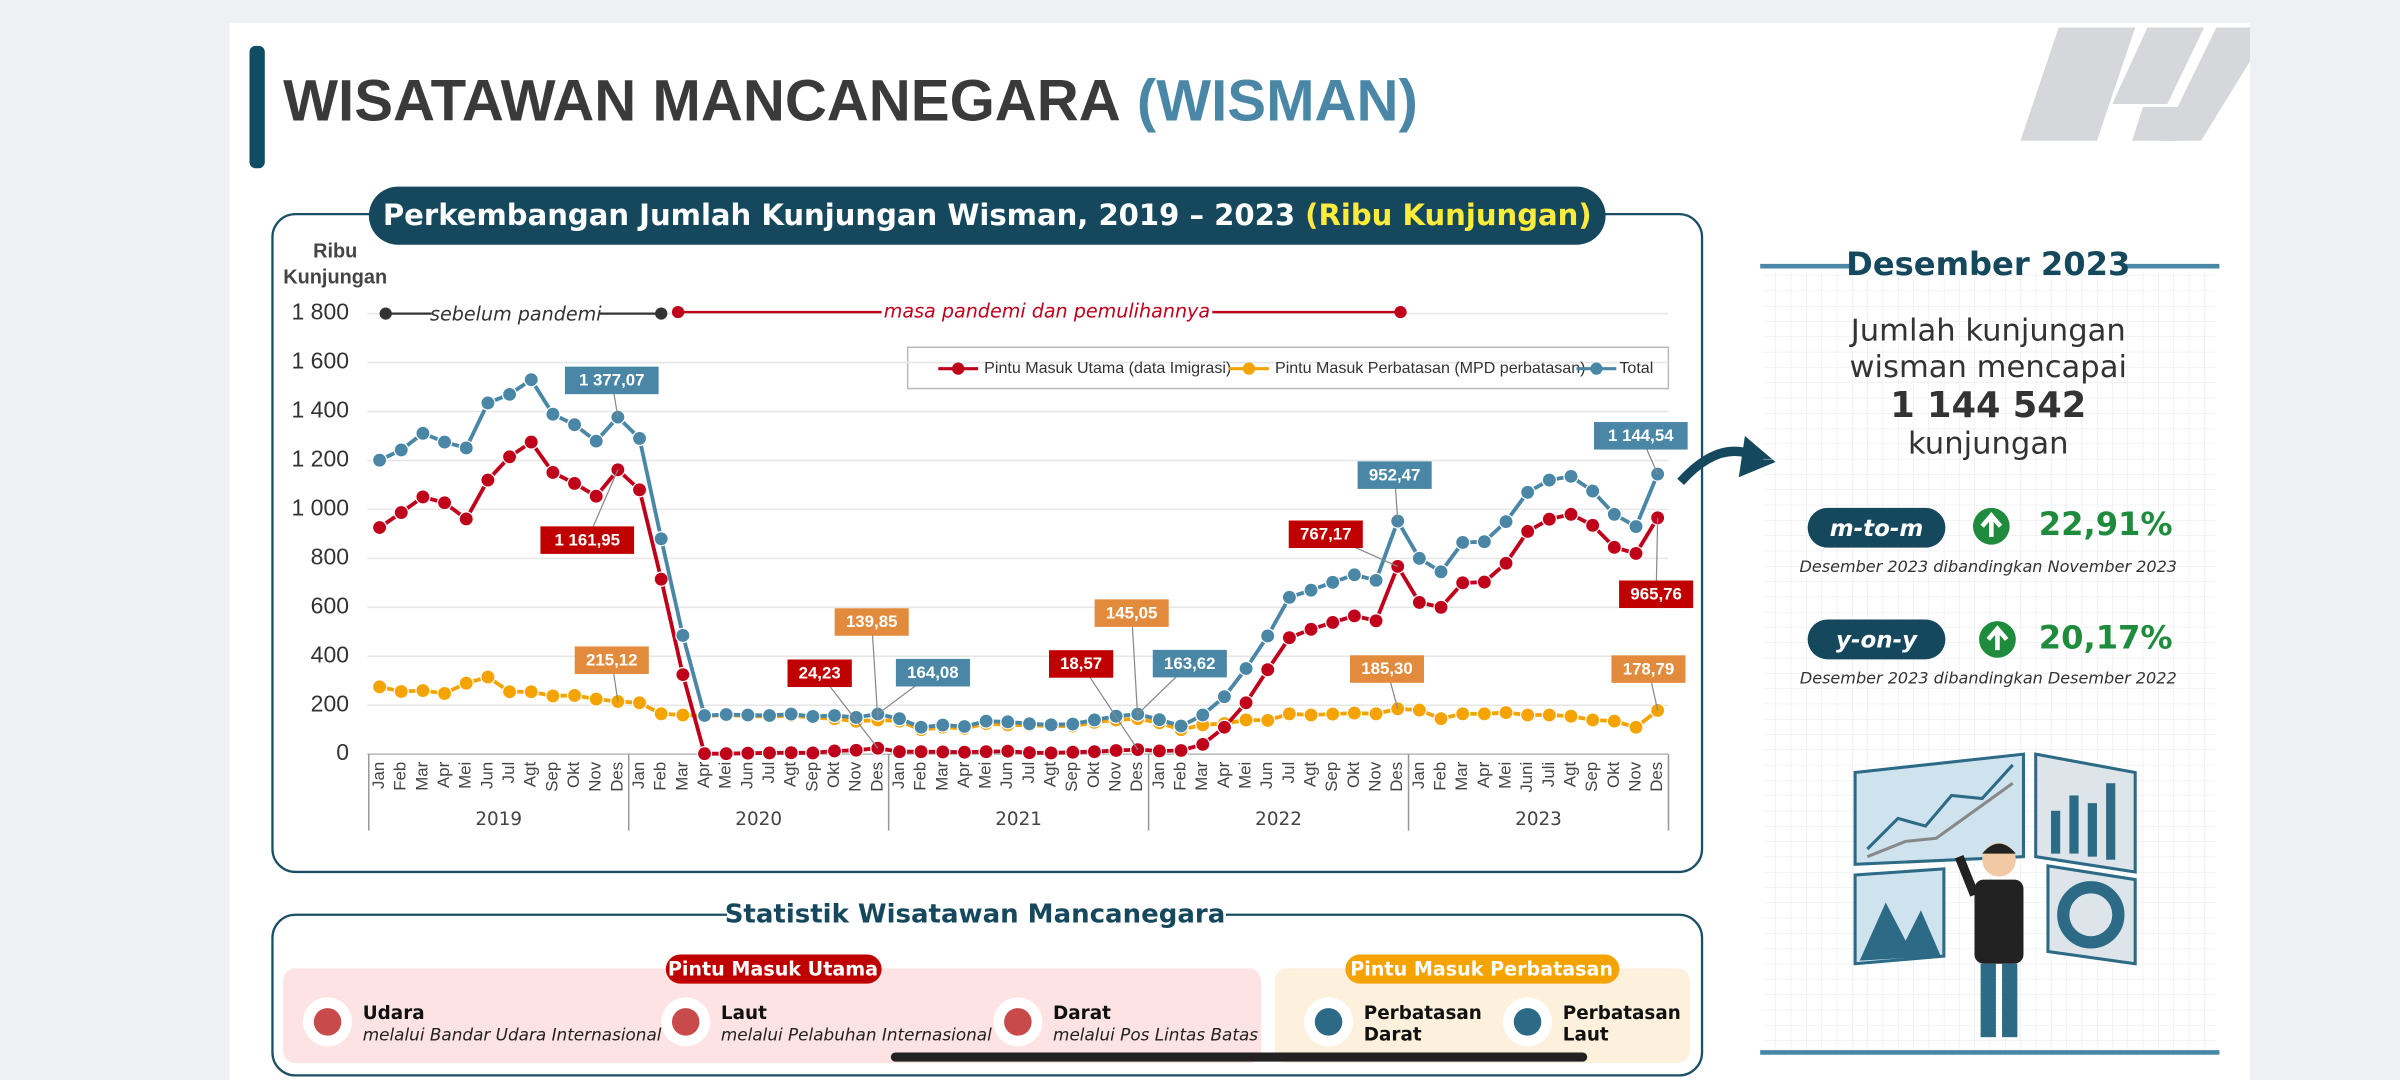  What do you see at coordinates (932, 672) in the screenshot?
I see `value-label: 164,08` at bounding box center [932, 672].